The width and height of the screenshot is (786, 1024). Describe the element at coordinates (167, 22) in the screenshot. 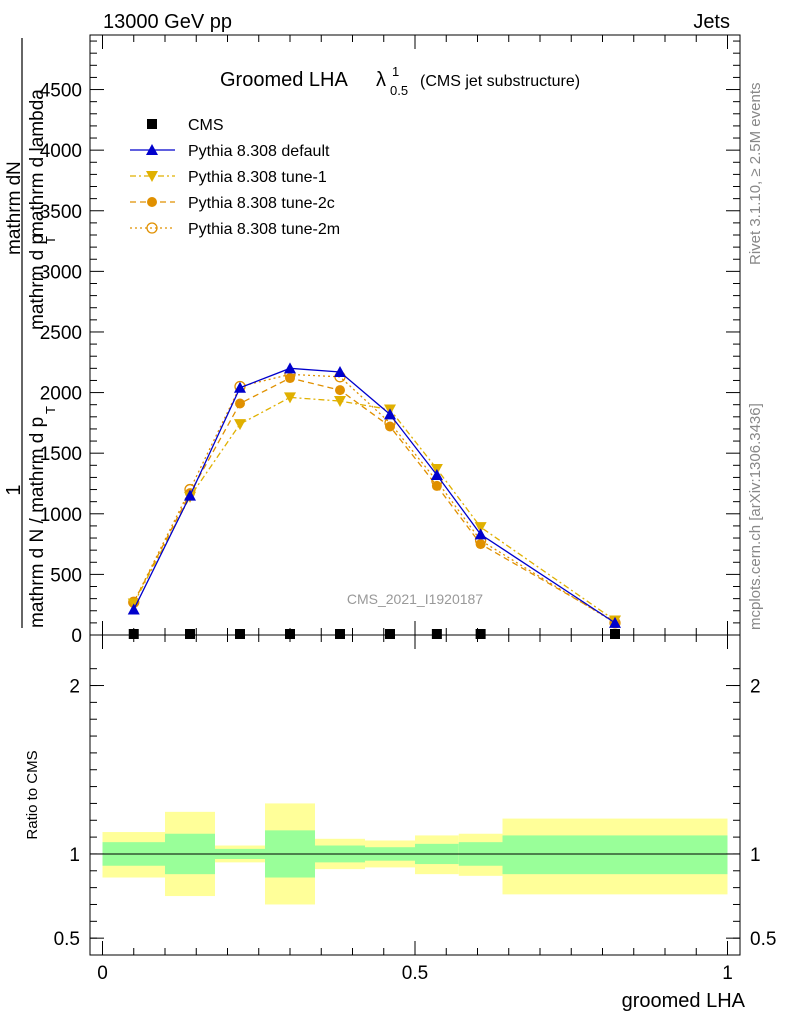

I see `energy-label: 13000 GeV pp` at that location.